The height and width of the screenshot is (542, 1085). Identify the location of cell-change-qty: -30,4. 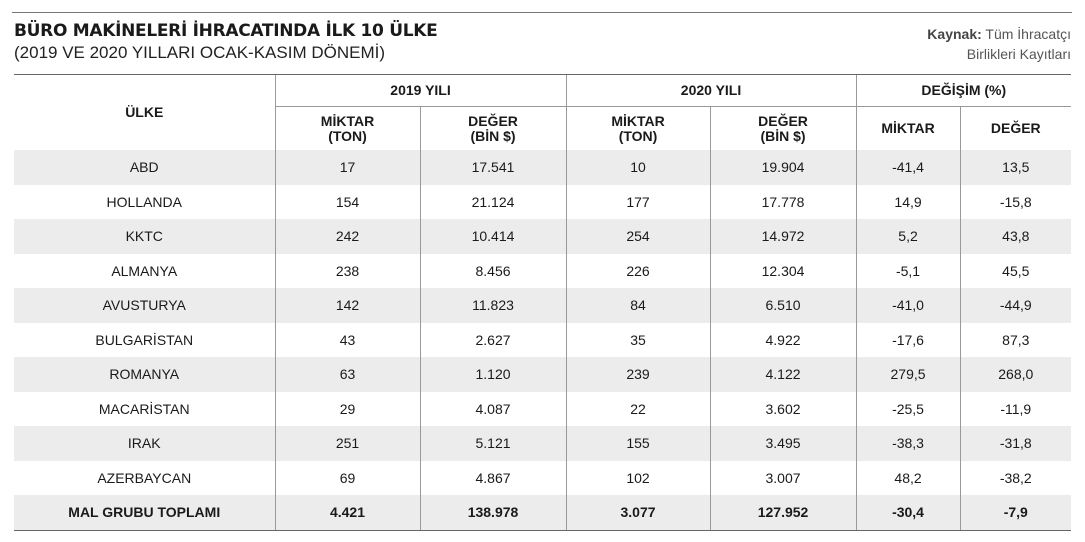
(908, 513).